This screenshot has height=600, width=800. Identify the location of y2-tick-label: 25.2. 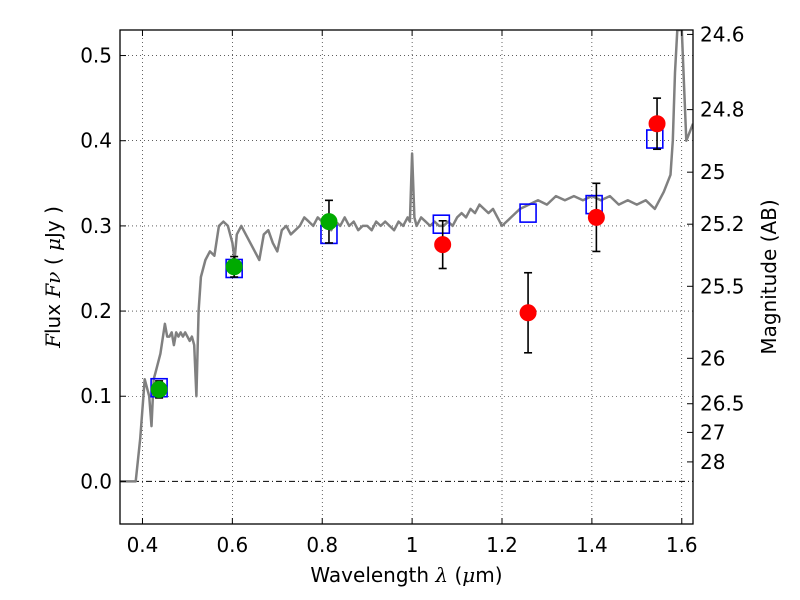
(722, 224).